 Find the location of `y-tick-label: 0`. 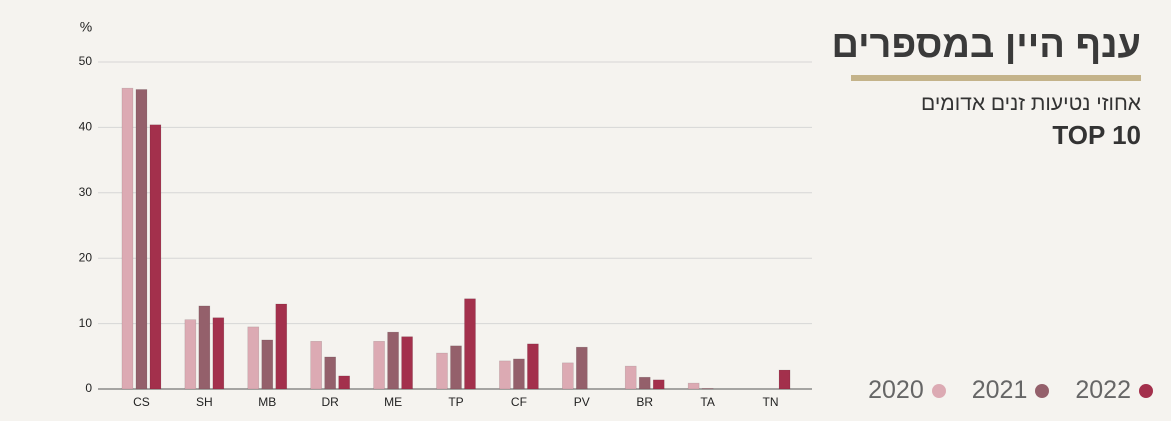

y-tick-label: 0 is located at coordinates (88, 388).